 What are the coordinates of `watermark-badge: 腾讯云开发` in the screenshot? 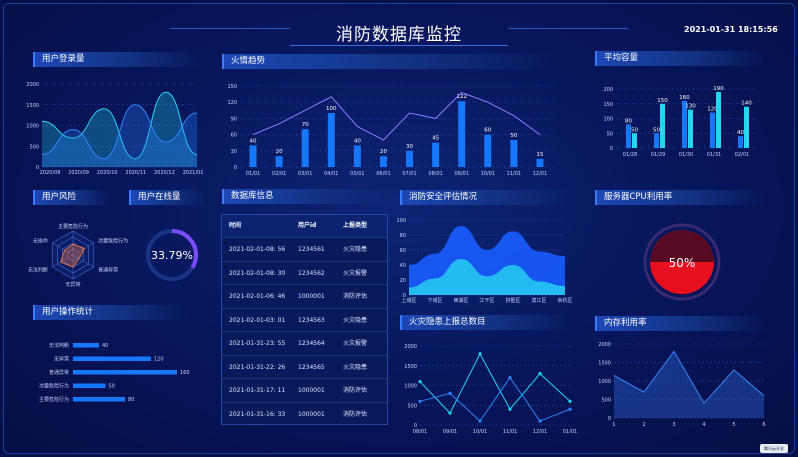 It's located at (774, 448).